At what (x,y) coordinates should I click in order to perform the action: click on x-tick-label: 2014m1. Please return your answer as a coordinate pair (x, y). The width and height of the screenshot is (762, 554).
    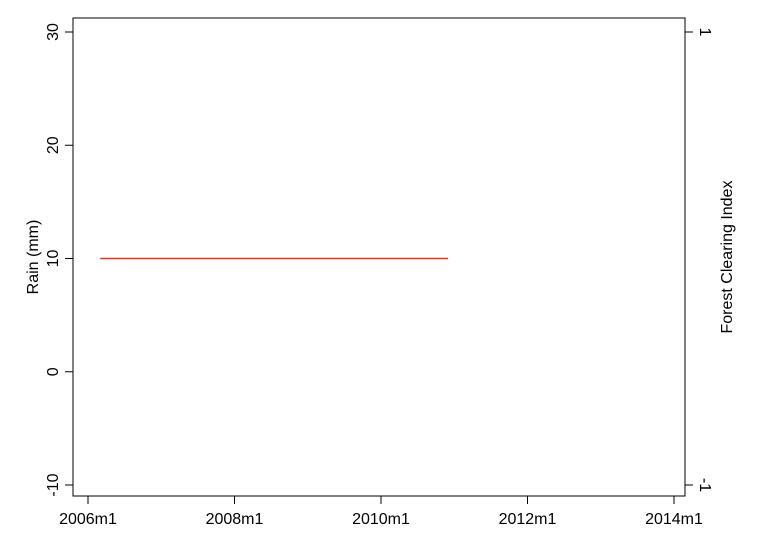
    Looking at the image, I should click on (674, 519).